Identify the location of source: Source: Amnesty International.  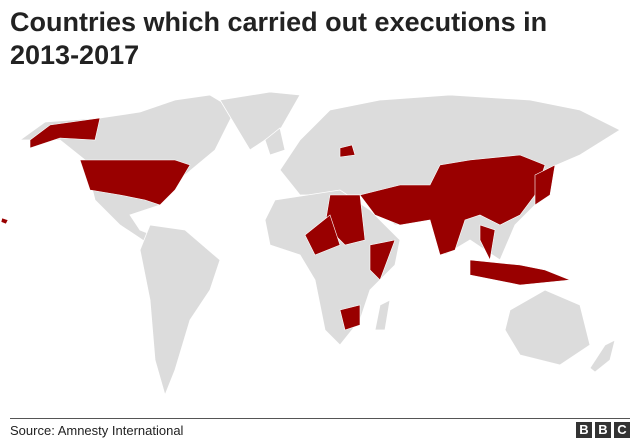
(97, 430).